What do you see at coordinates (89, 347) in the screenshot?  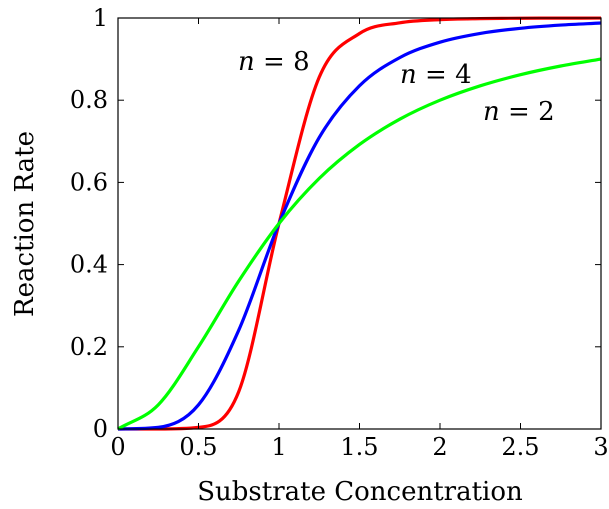 I see `y-tick-label: 0.2` at bounding box center [89, 347].